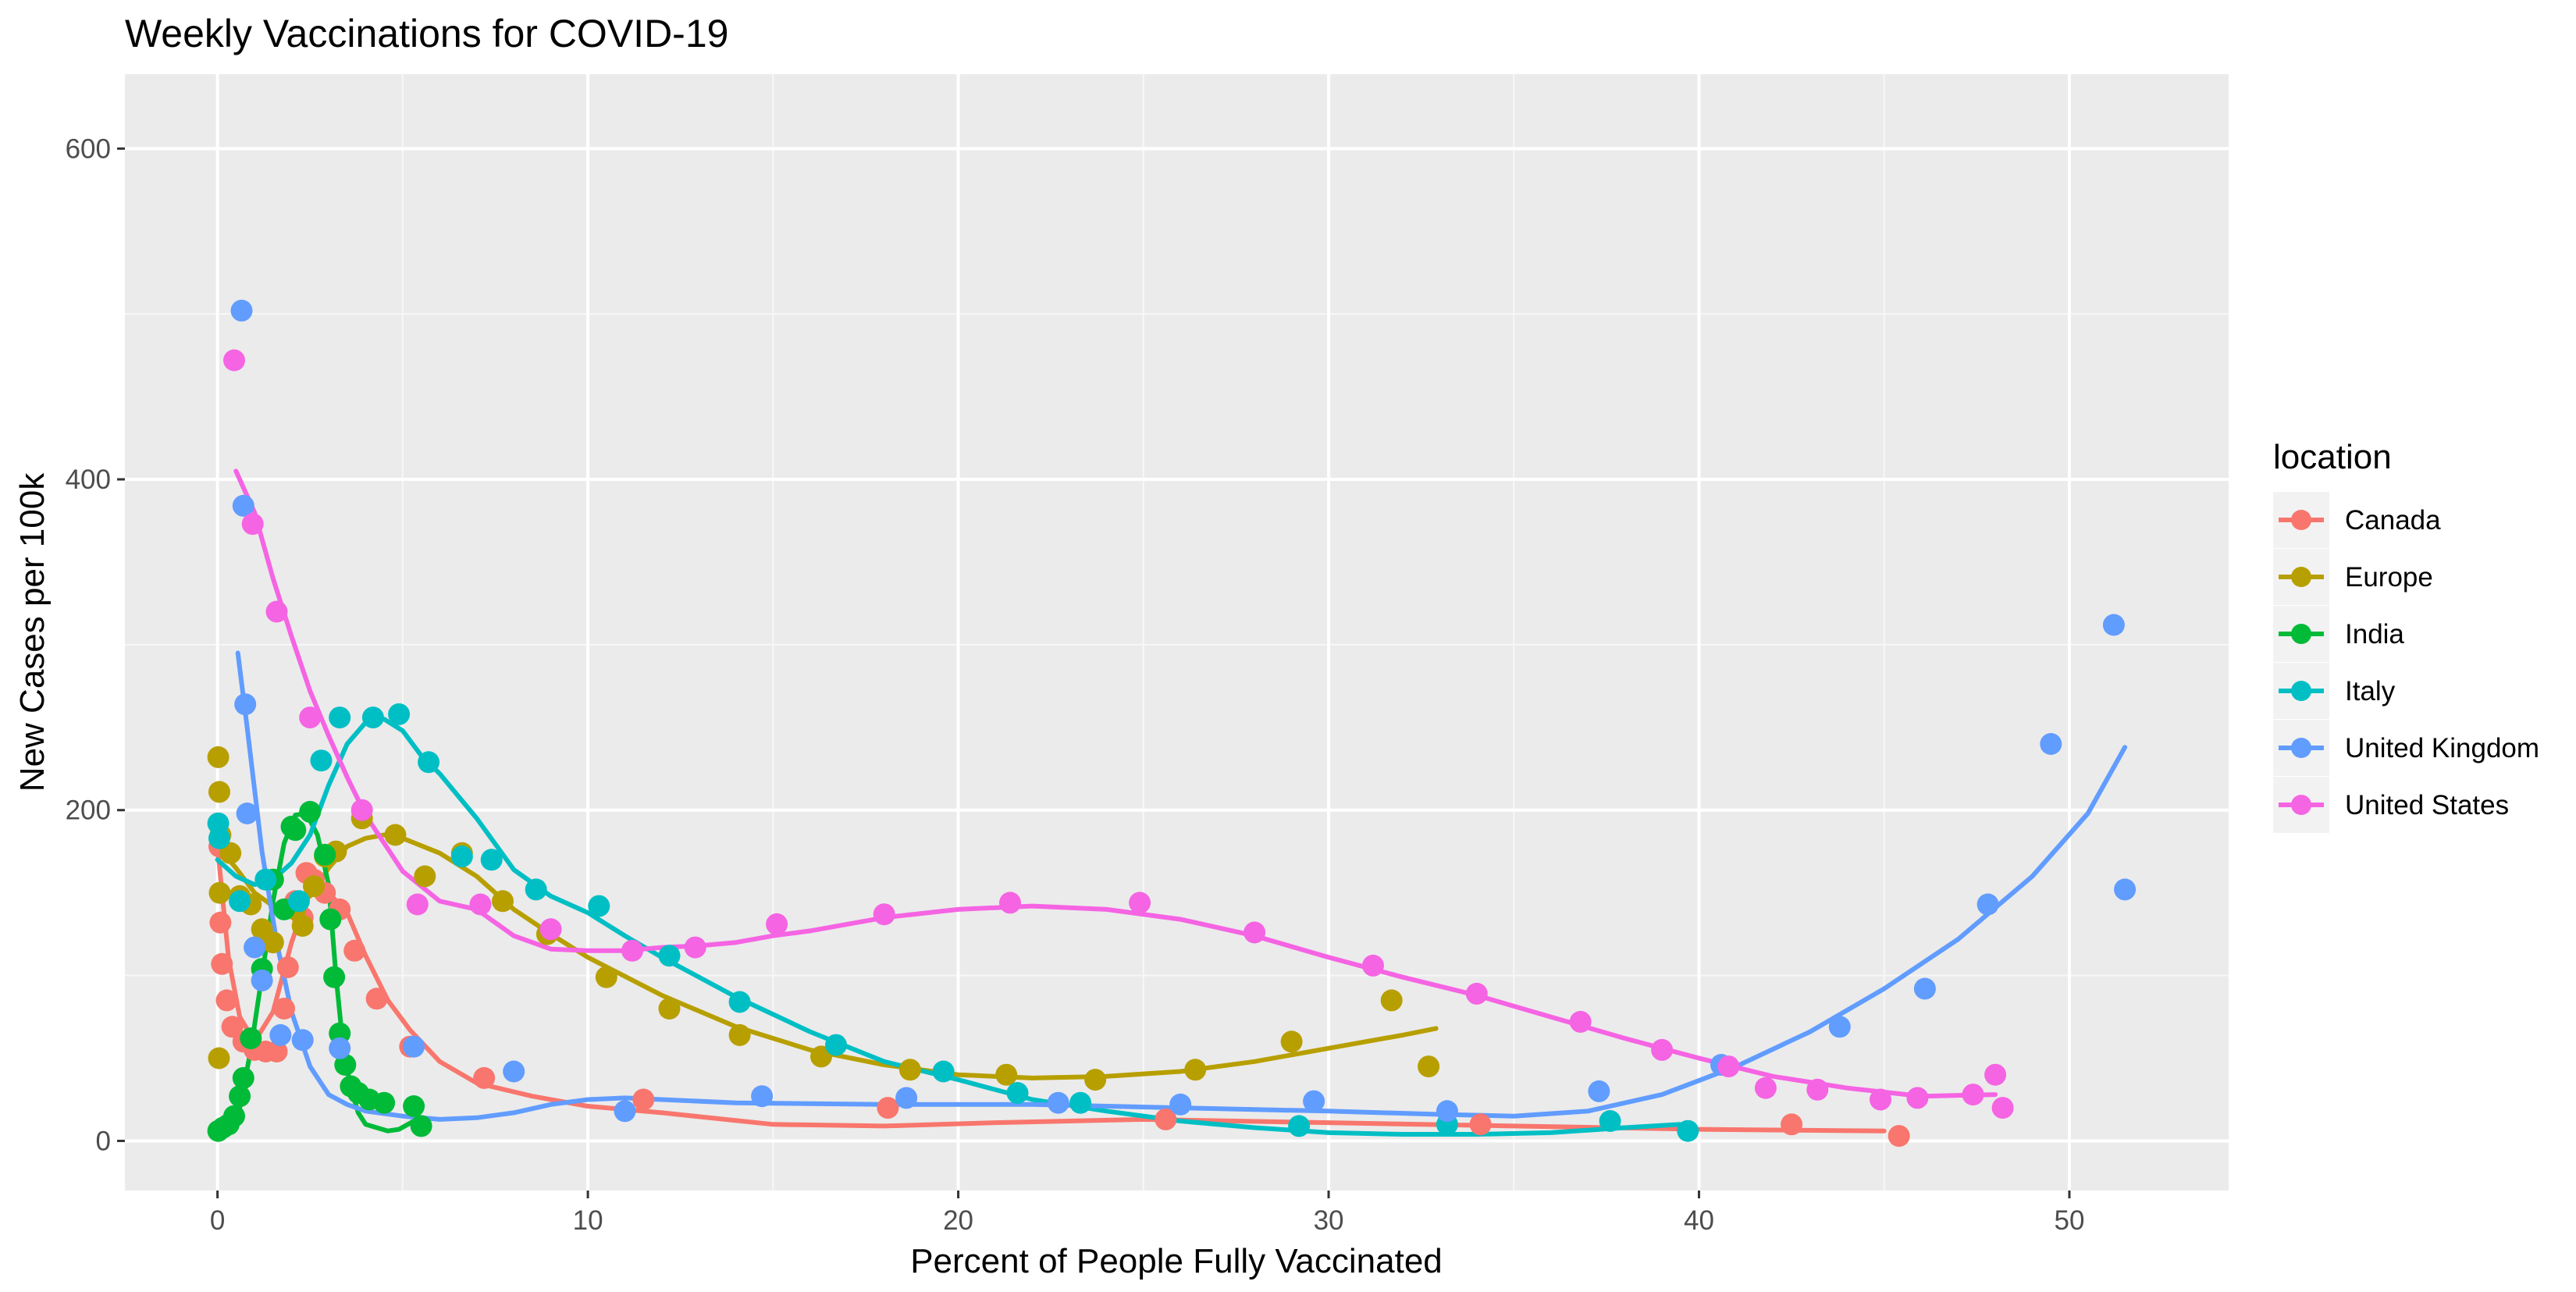 This screenshot has width=2576, height=1292. Describe the element at coordinates (2393, 520) in the screenshot. I see `legend-label: Canada` at that location.